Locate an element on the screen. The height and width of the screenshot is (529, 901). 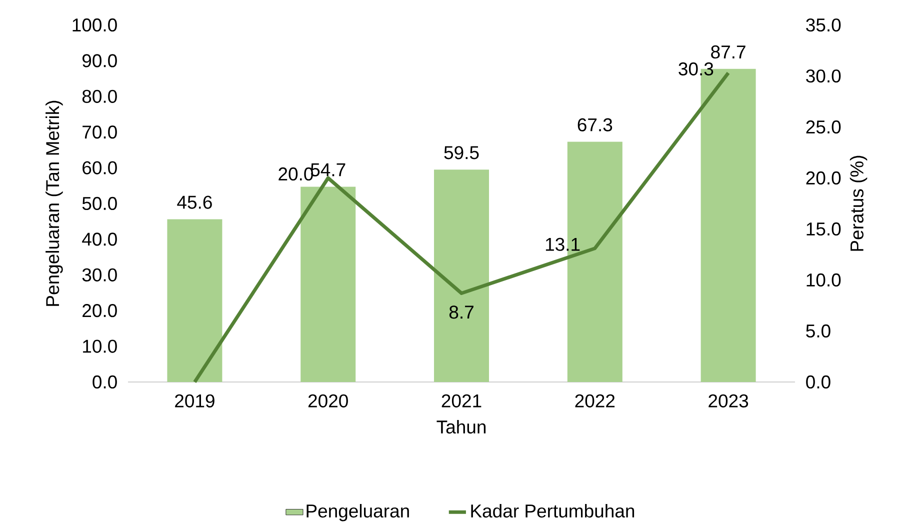
y-tick-label: 20.0 is located at coordinates (99, 311).